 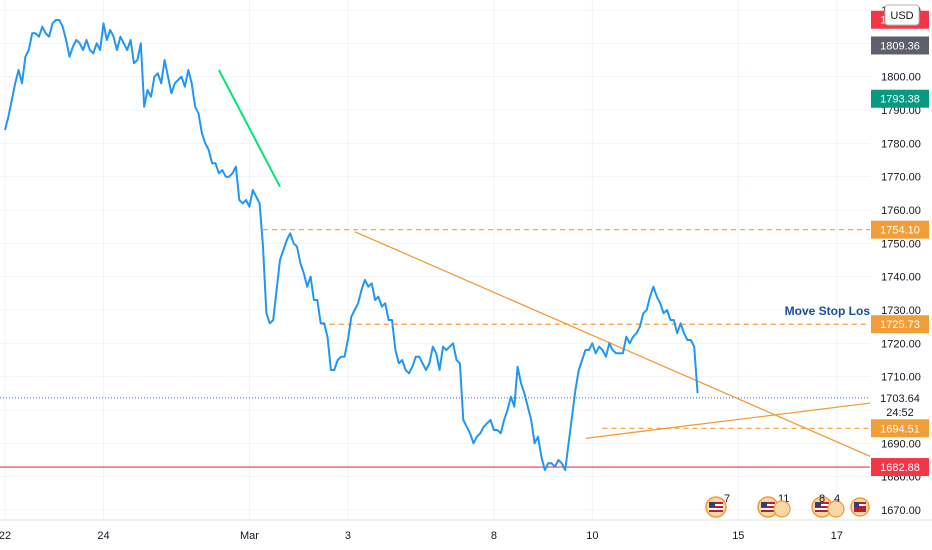 I want to click on time-axis-ticks: 22 24 Mar 3 8 10 15 17, so click(x=421, y=536).